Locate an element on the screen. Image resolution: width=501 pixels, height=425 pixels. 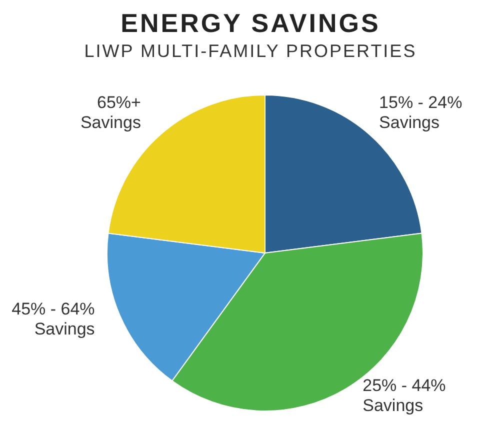
slice-label: 45% - 64% Savings is located at coordinates (53, 318).